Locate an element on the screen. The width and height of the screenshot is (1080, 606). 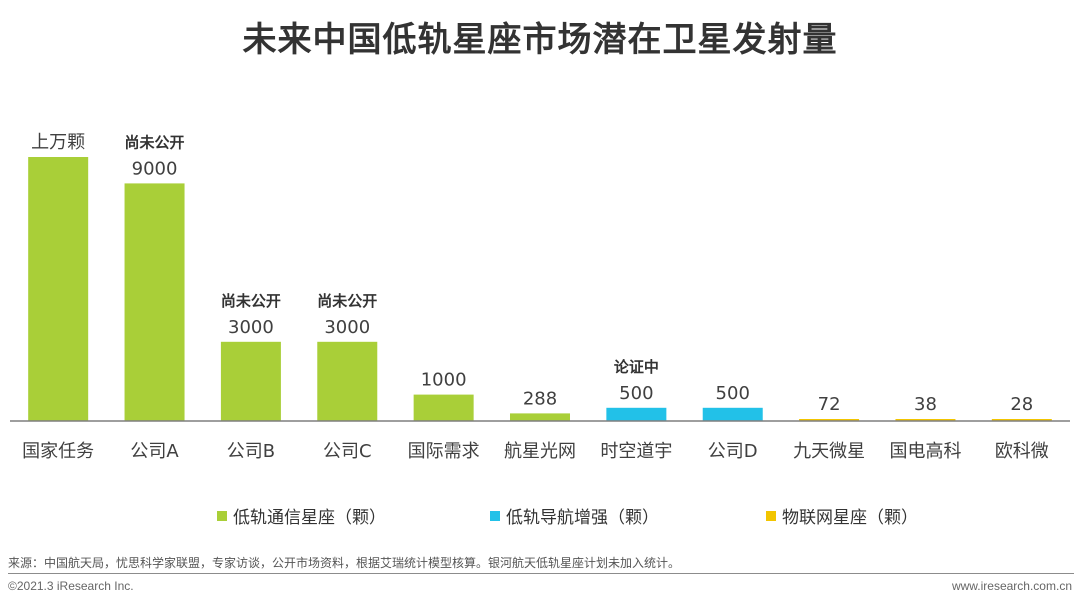
legend-label-nav: 低轨导航增强（颗） is located at coordinates (582, 518).